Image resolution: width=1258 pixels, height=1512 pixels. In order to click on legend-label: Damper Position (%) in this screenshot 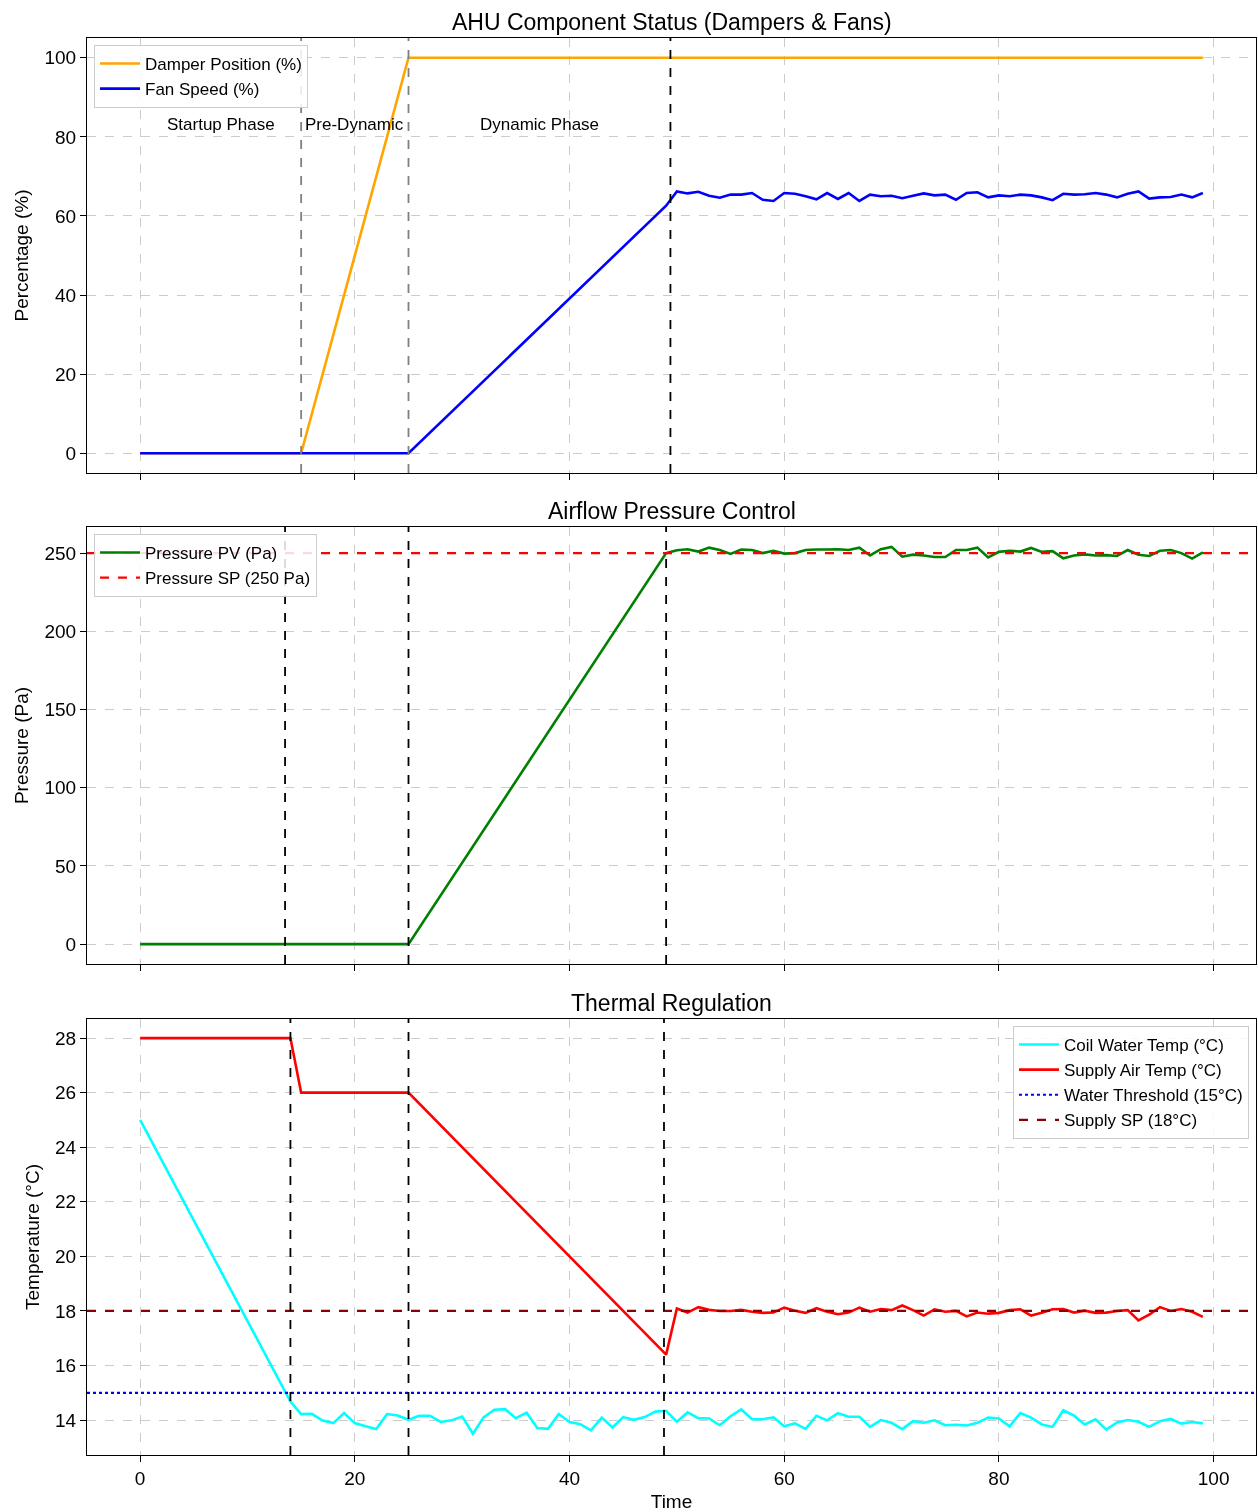, I will do `click(223, 65)`.